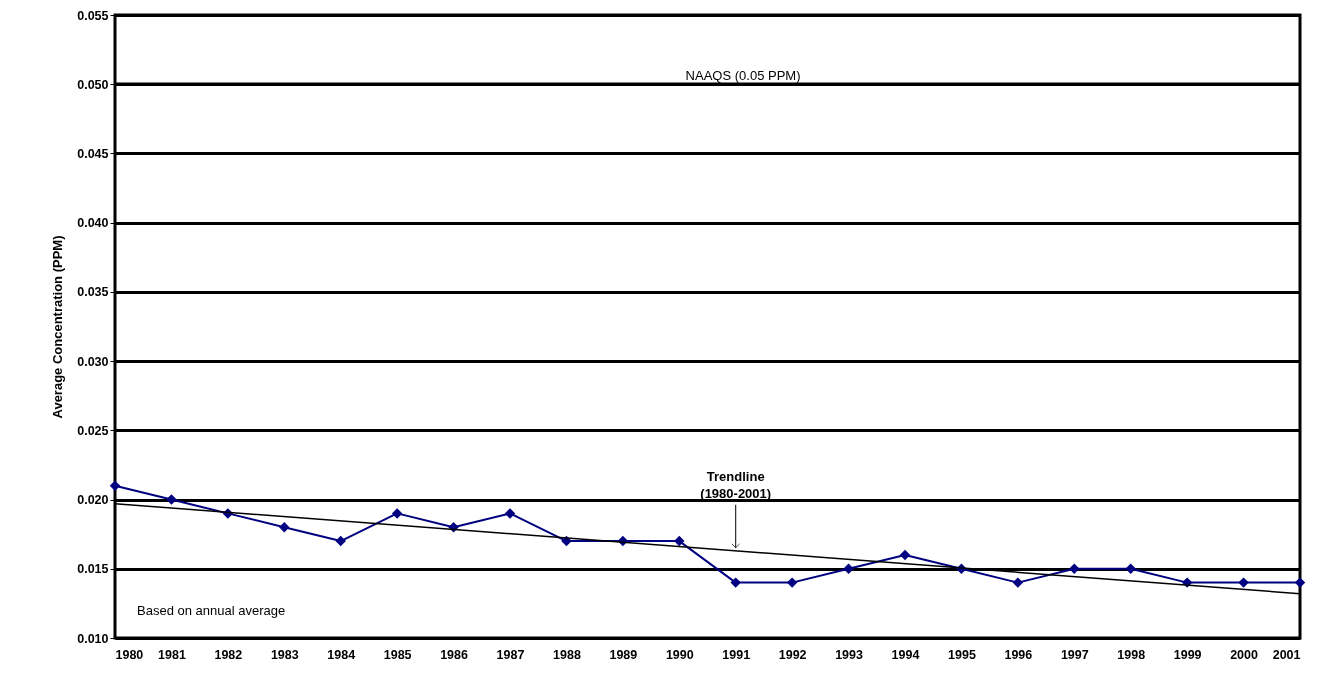  I want to click on x-tick-label: 1989, so click(623, 654).